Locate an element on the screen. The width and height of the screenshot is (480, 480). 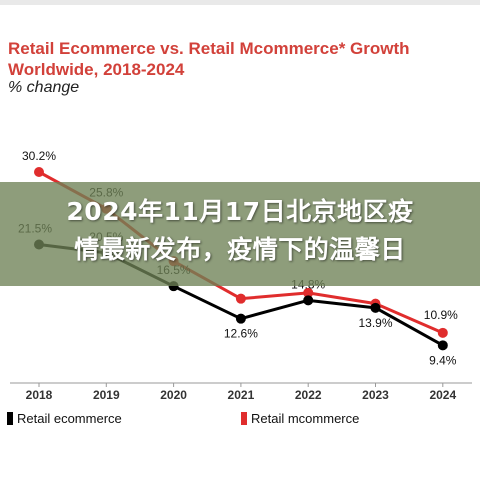
data-point-ecommerce-2022 is located at coordinates (308, 300).